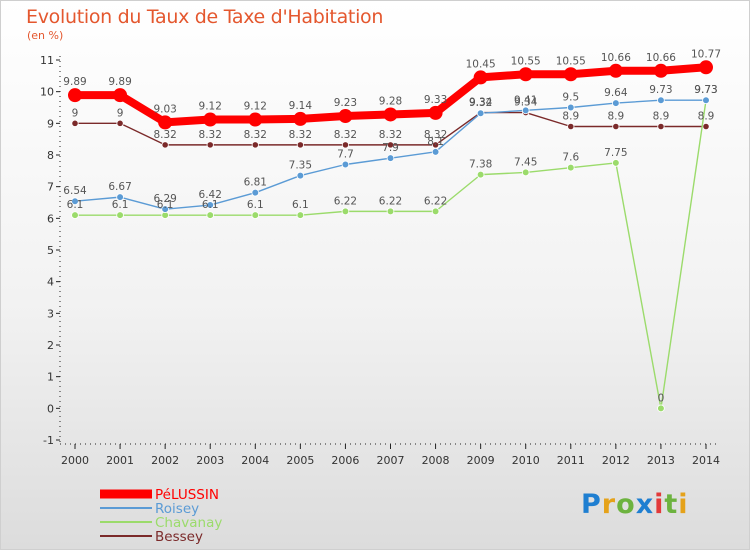  Describe the element at coordinates (481, 460) in the screenshot. I see `x-tick-label: 2009` at that location.